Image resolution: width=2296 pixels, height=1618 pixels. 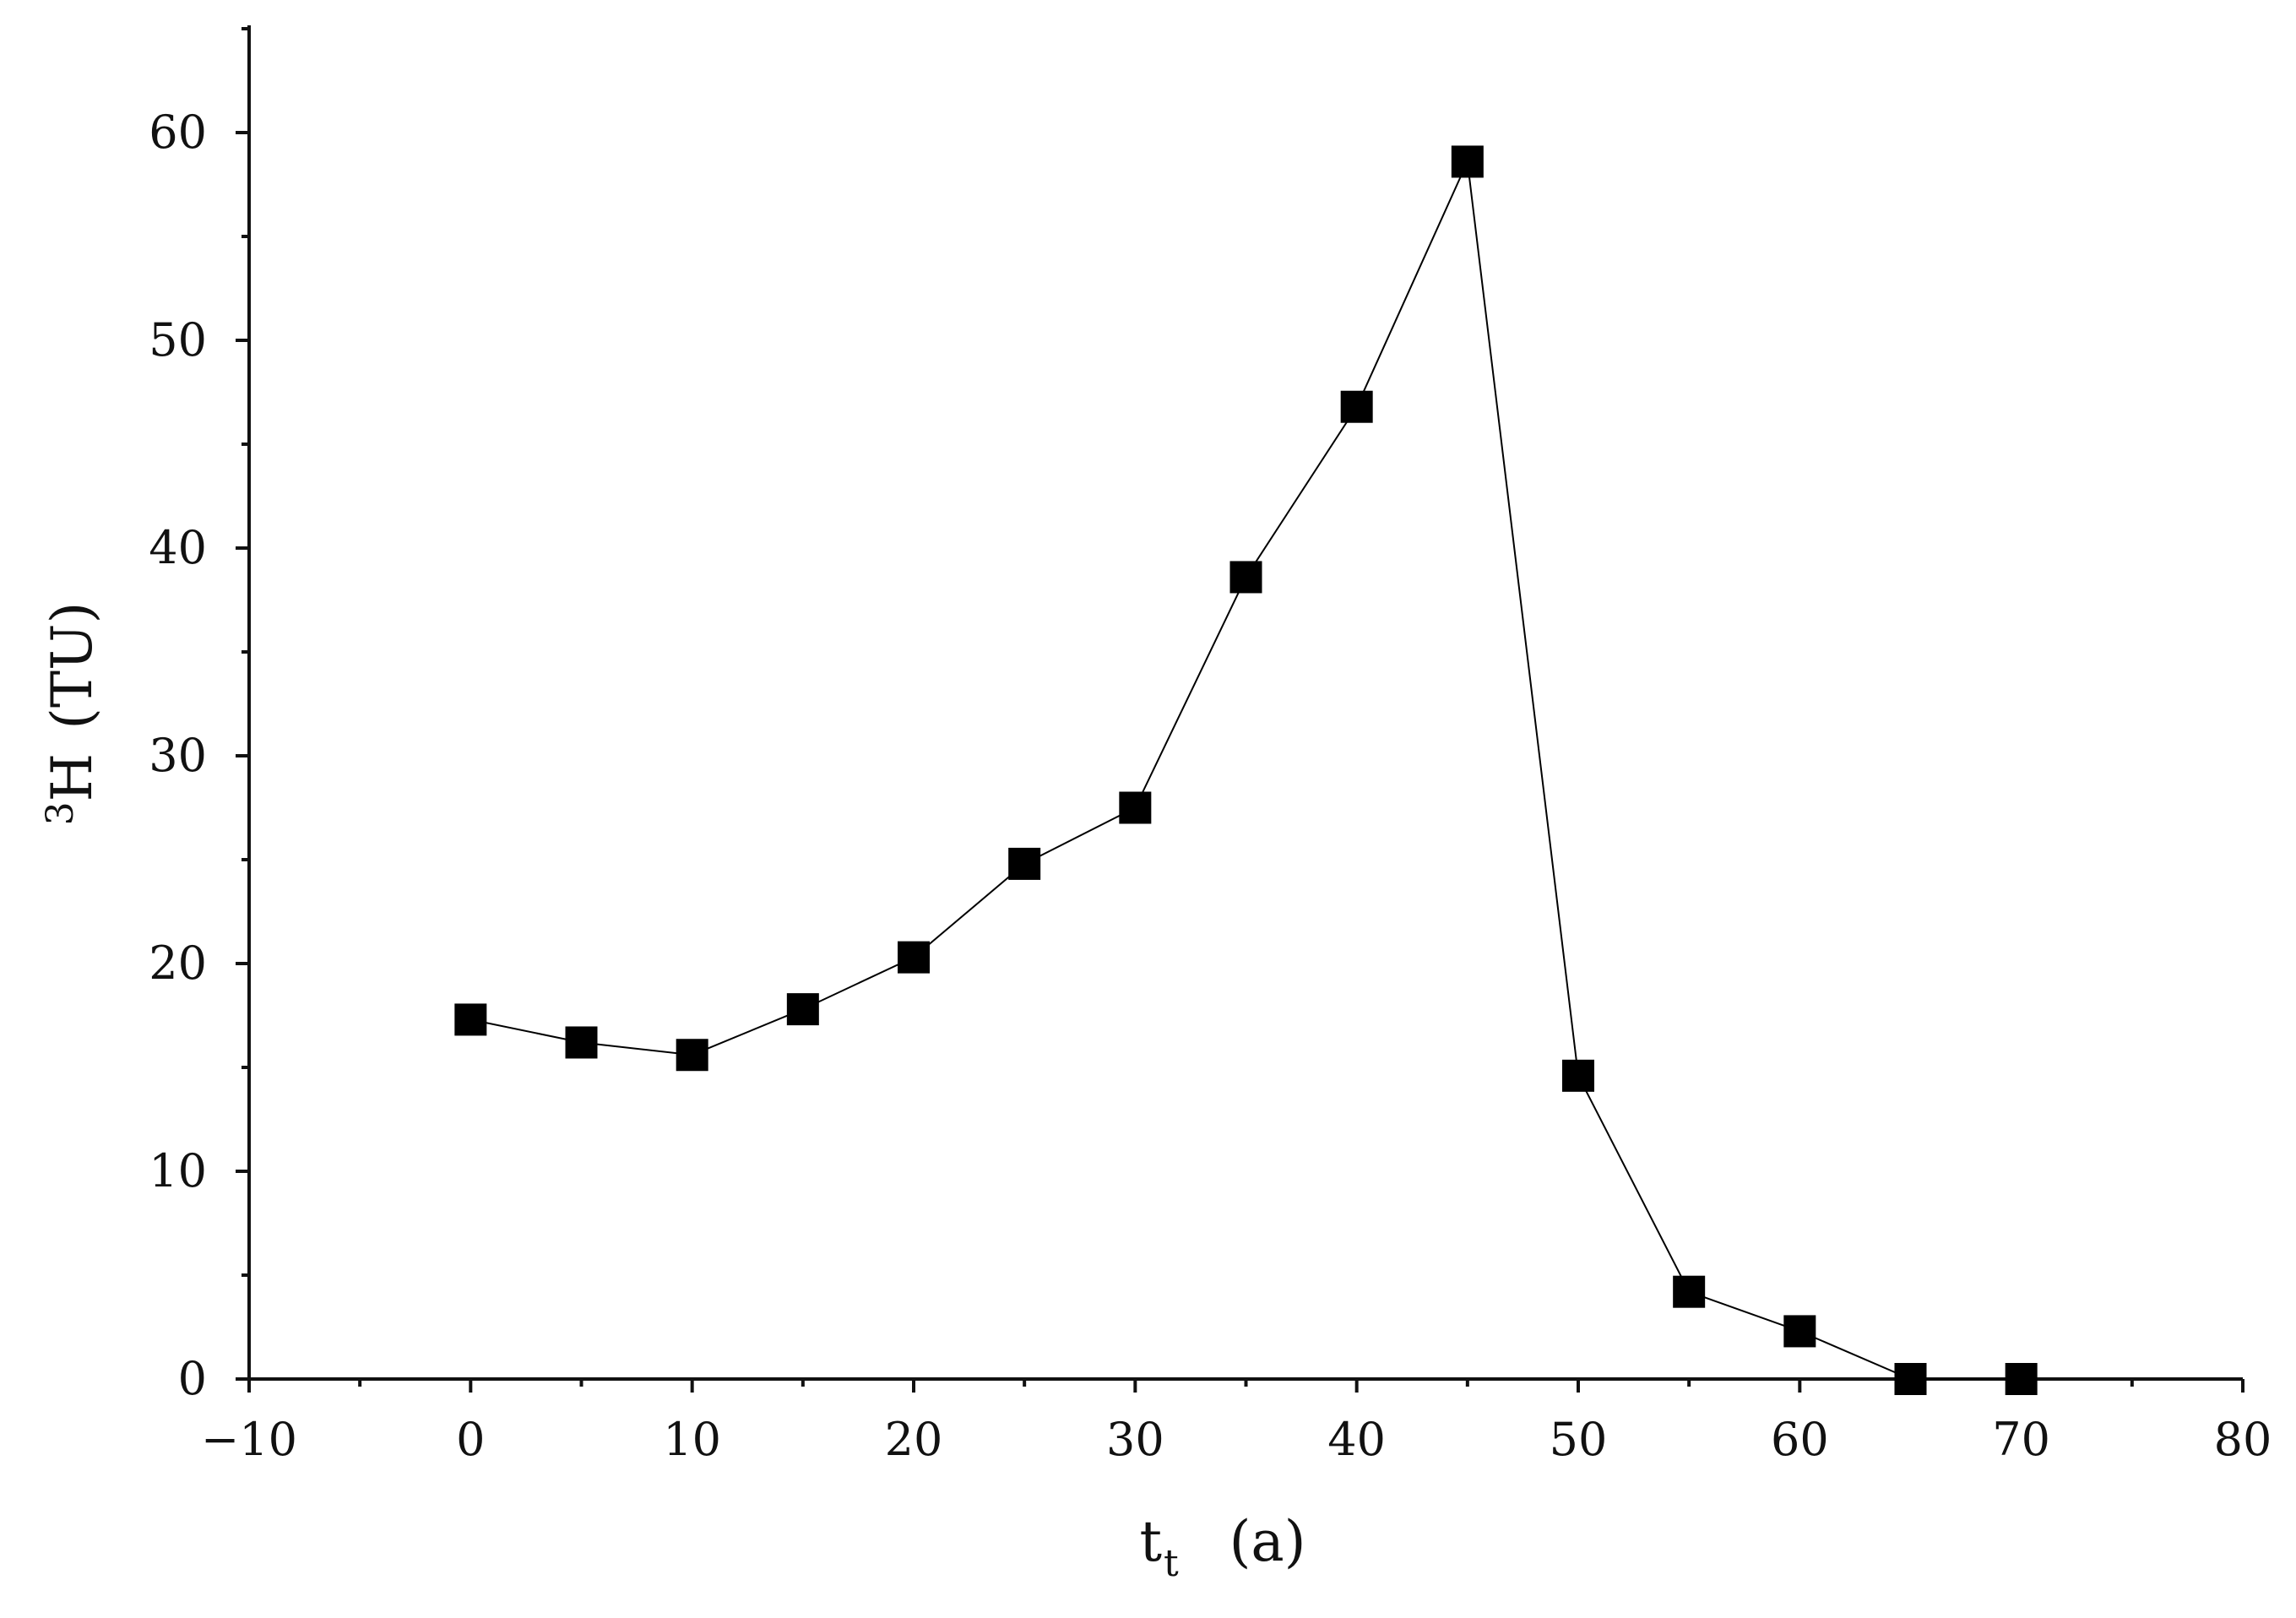 I want to click on x-axis-title-main: t, so click(x=1150, y=1542).